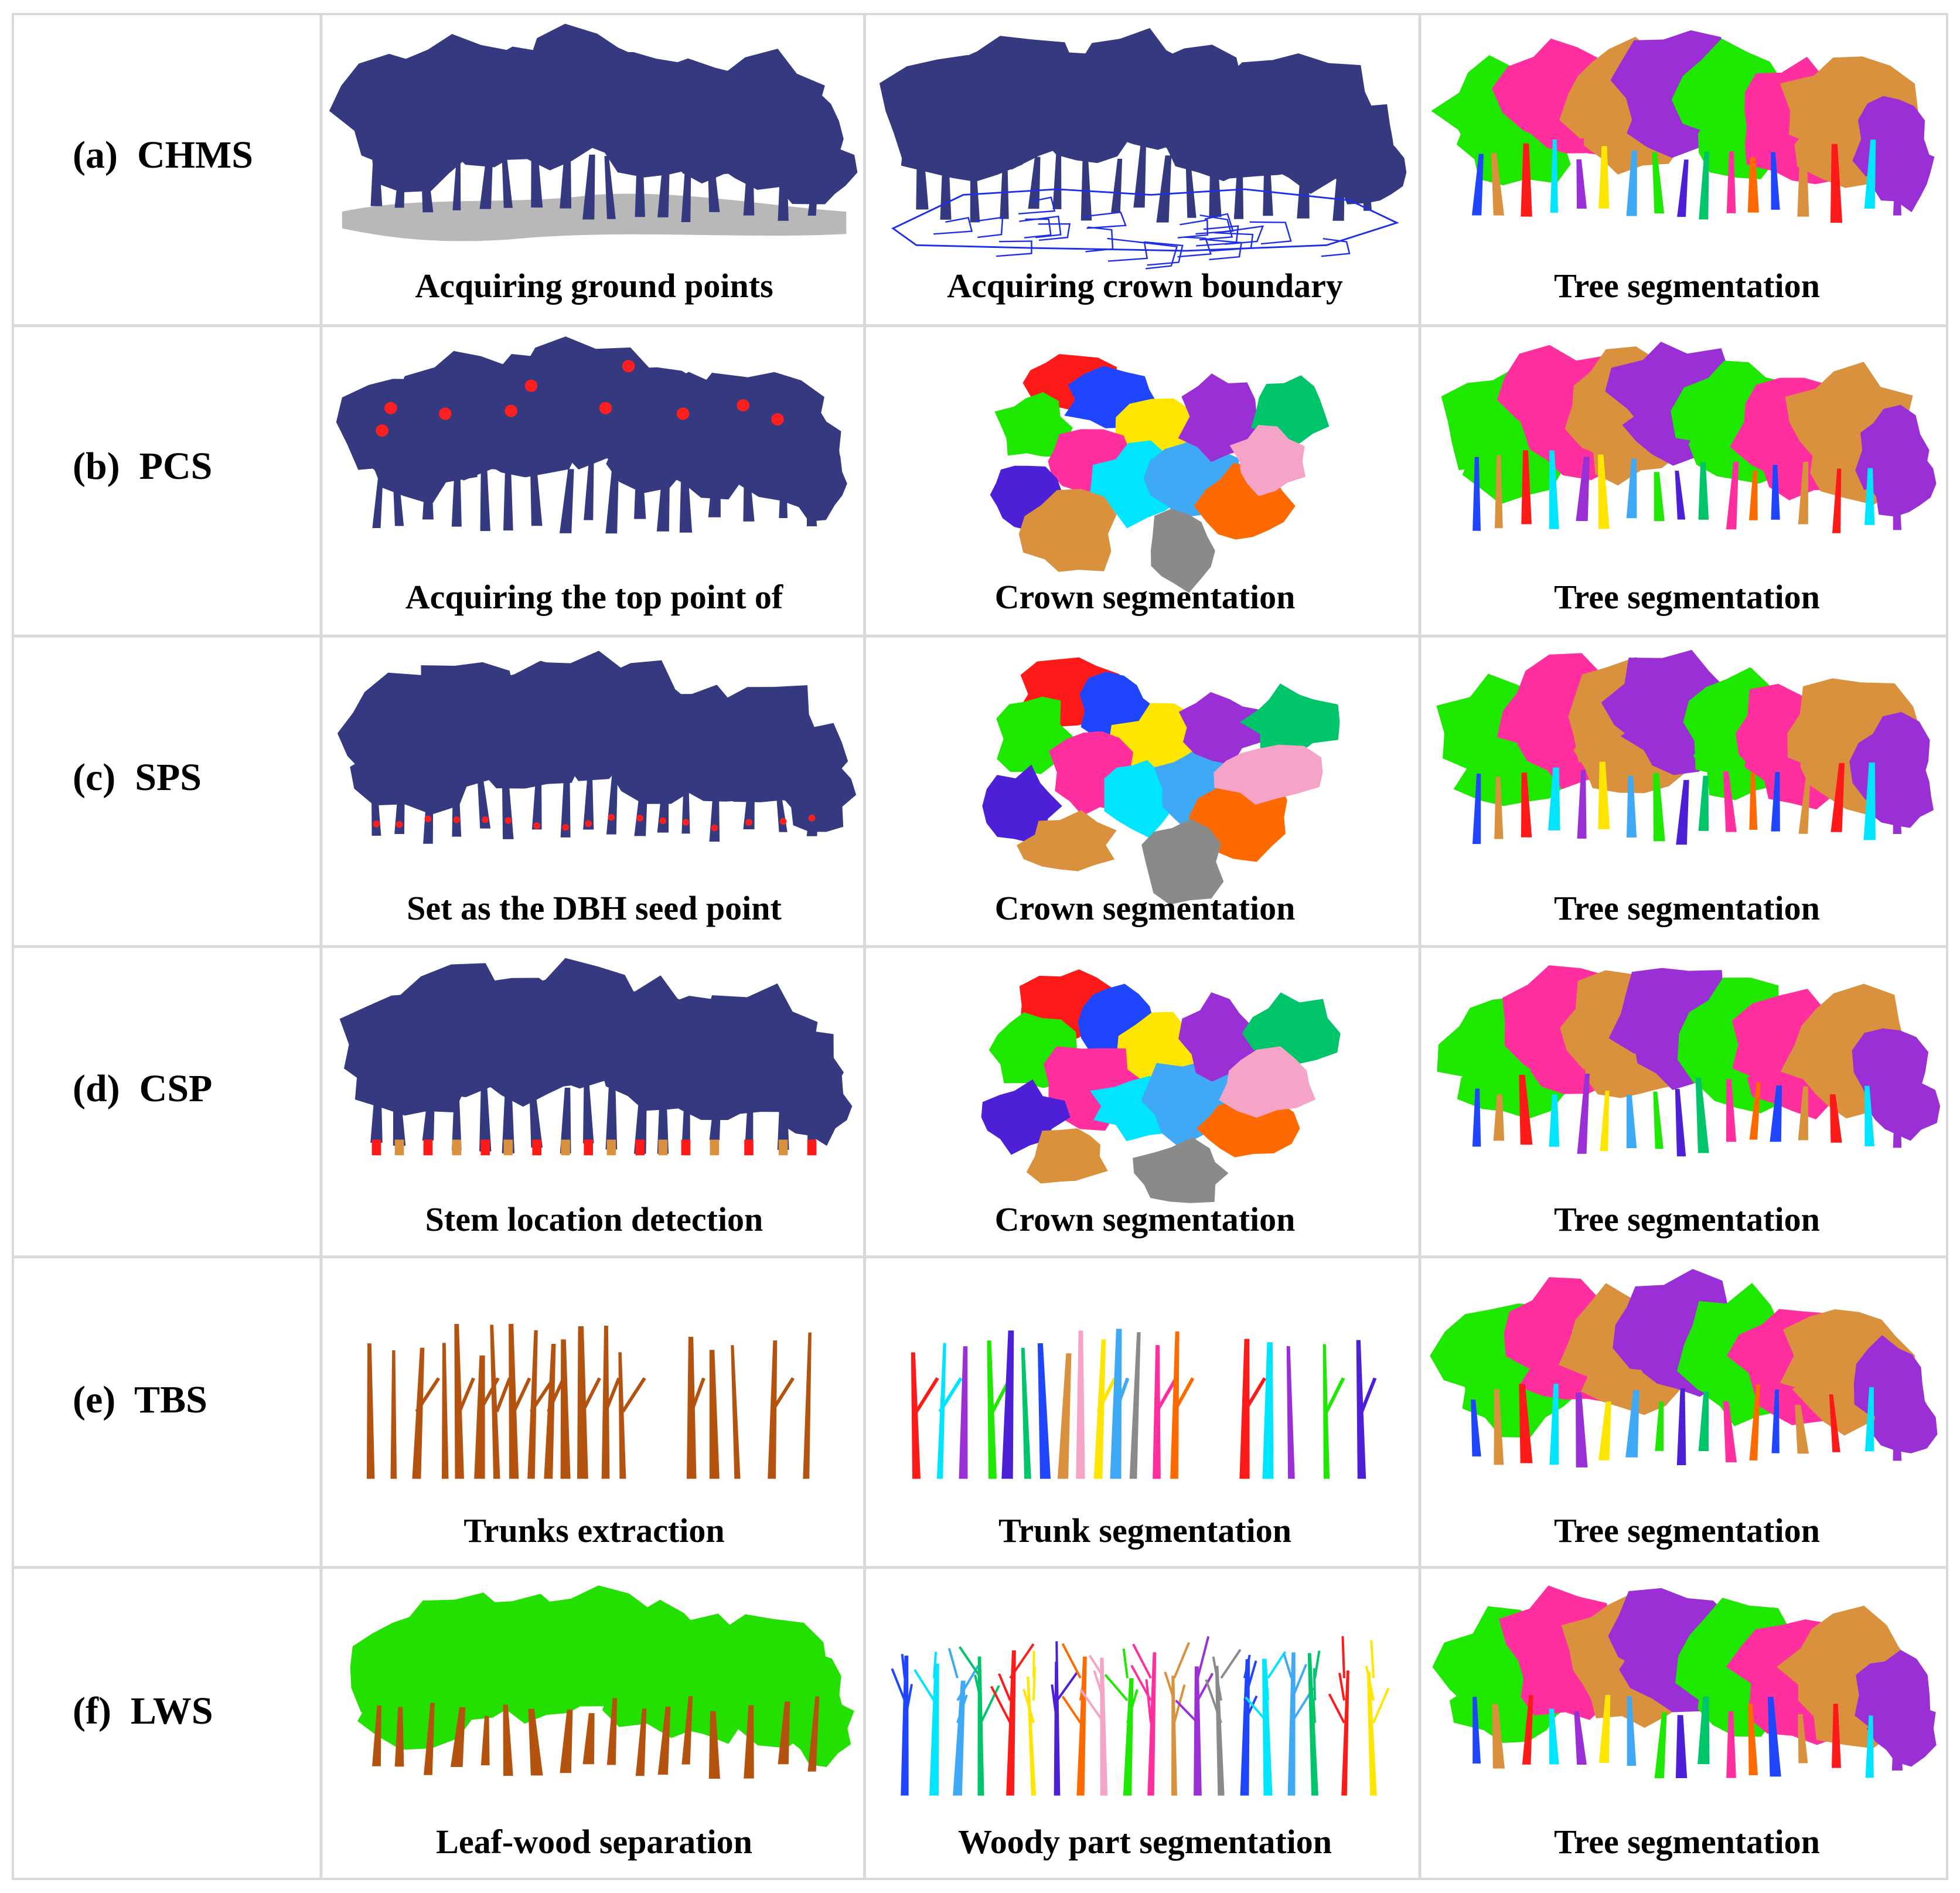 Image resolution: width=1960 pixels, height=1893 pixels. I want to click on caption-d-3: Tree segmentation, so click(1687, 1219).